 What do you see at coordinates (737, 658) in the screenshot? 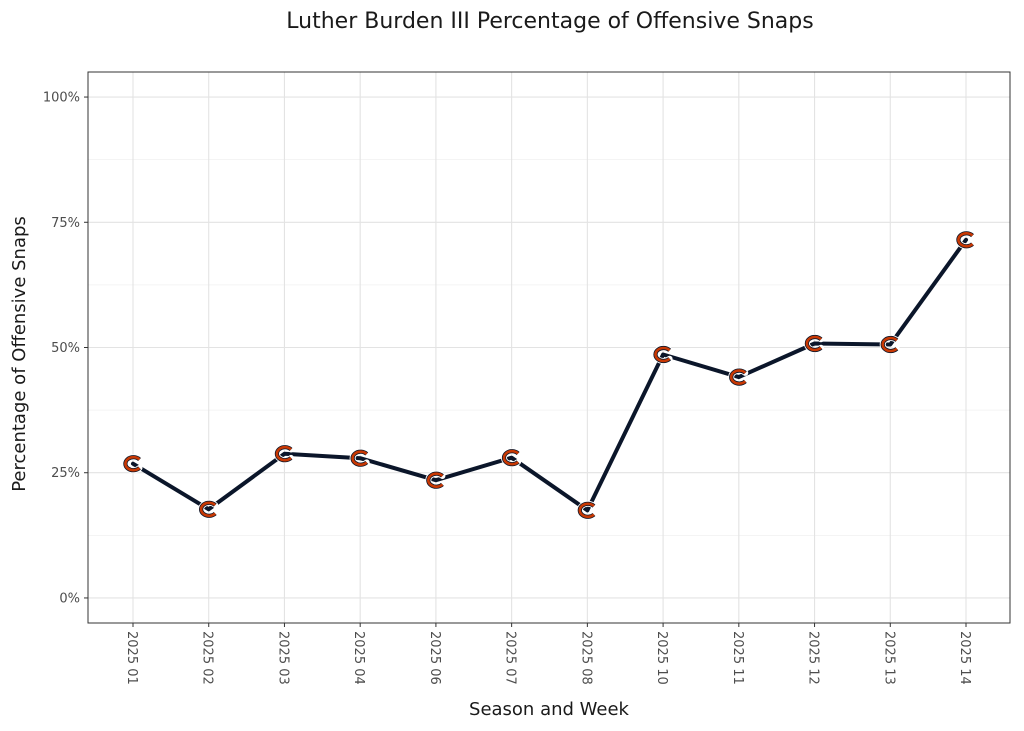
I see `x-tick-label: 2025 11` at bounding box center [737, 658].